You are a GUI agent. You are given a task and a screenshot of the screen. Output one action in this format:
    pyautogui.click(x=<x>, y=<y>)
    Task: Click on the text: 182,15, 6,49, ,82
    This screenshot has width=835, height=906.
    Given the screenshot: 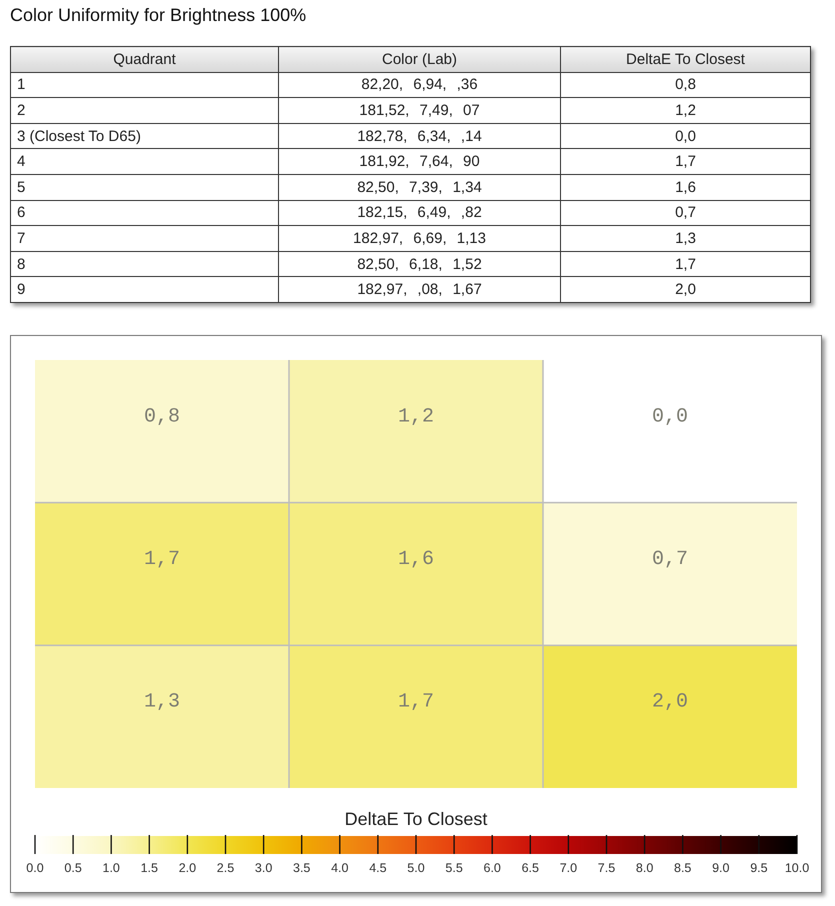 What is the action you would take?
    pyautogui.click(x=419, y=213)
    